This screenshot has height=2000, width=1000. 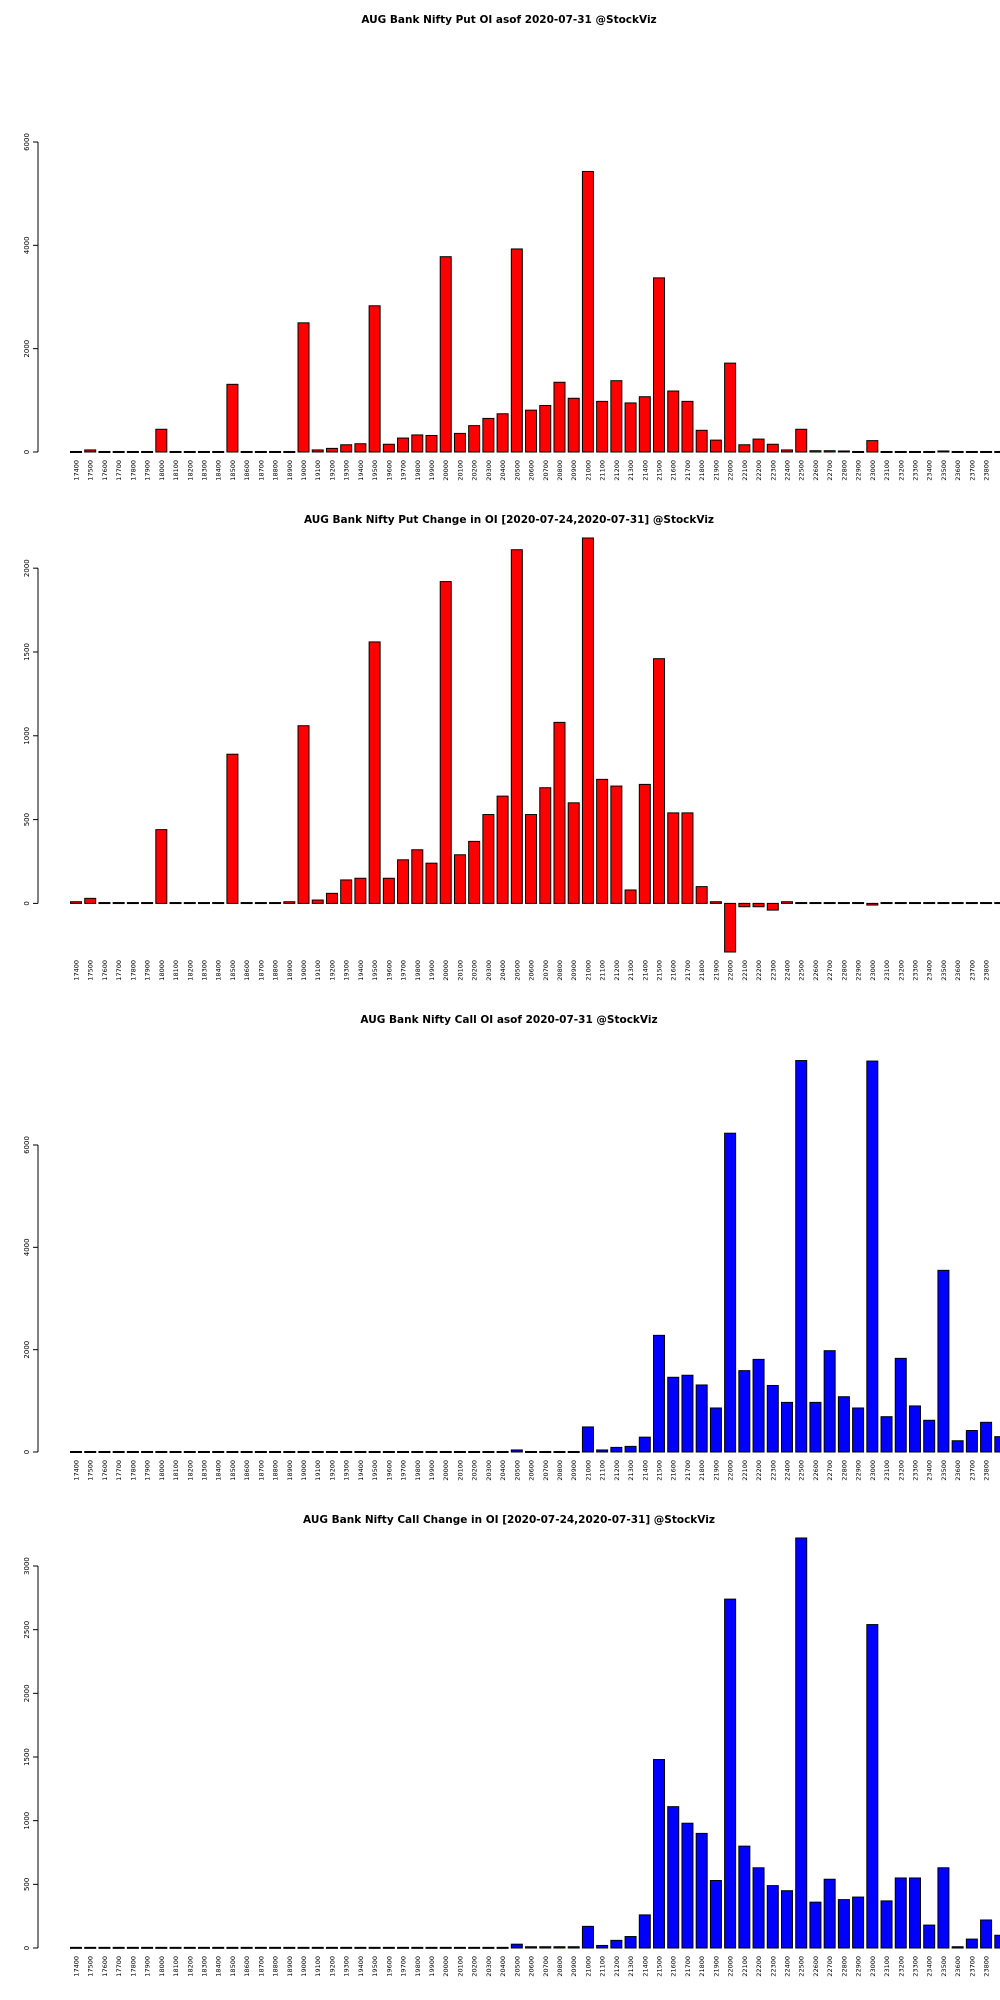 I want to click on x-tick-label: 19700, so click(x=404, y=1966).